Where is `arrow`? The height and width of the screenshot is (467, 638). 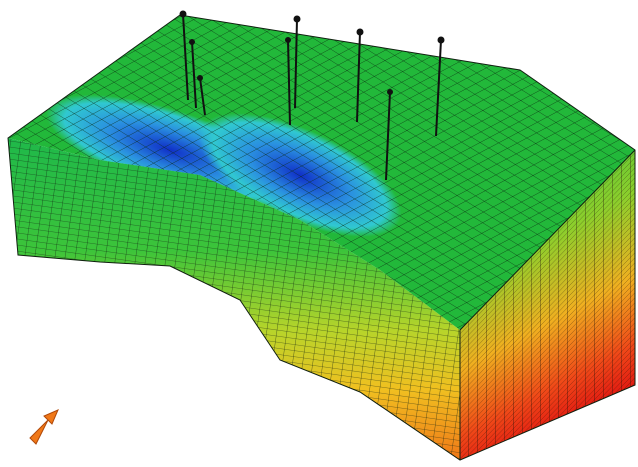
arrow is located at coordinates (44, 427).